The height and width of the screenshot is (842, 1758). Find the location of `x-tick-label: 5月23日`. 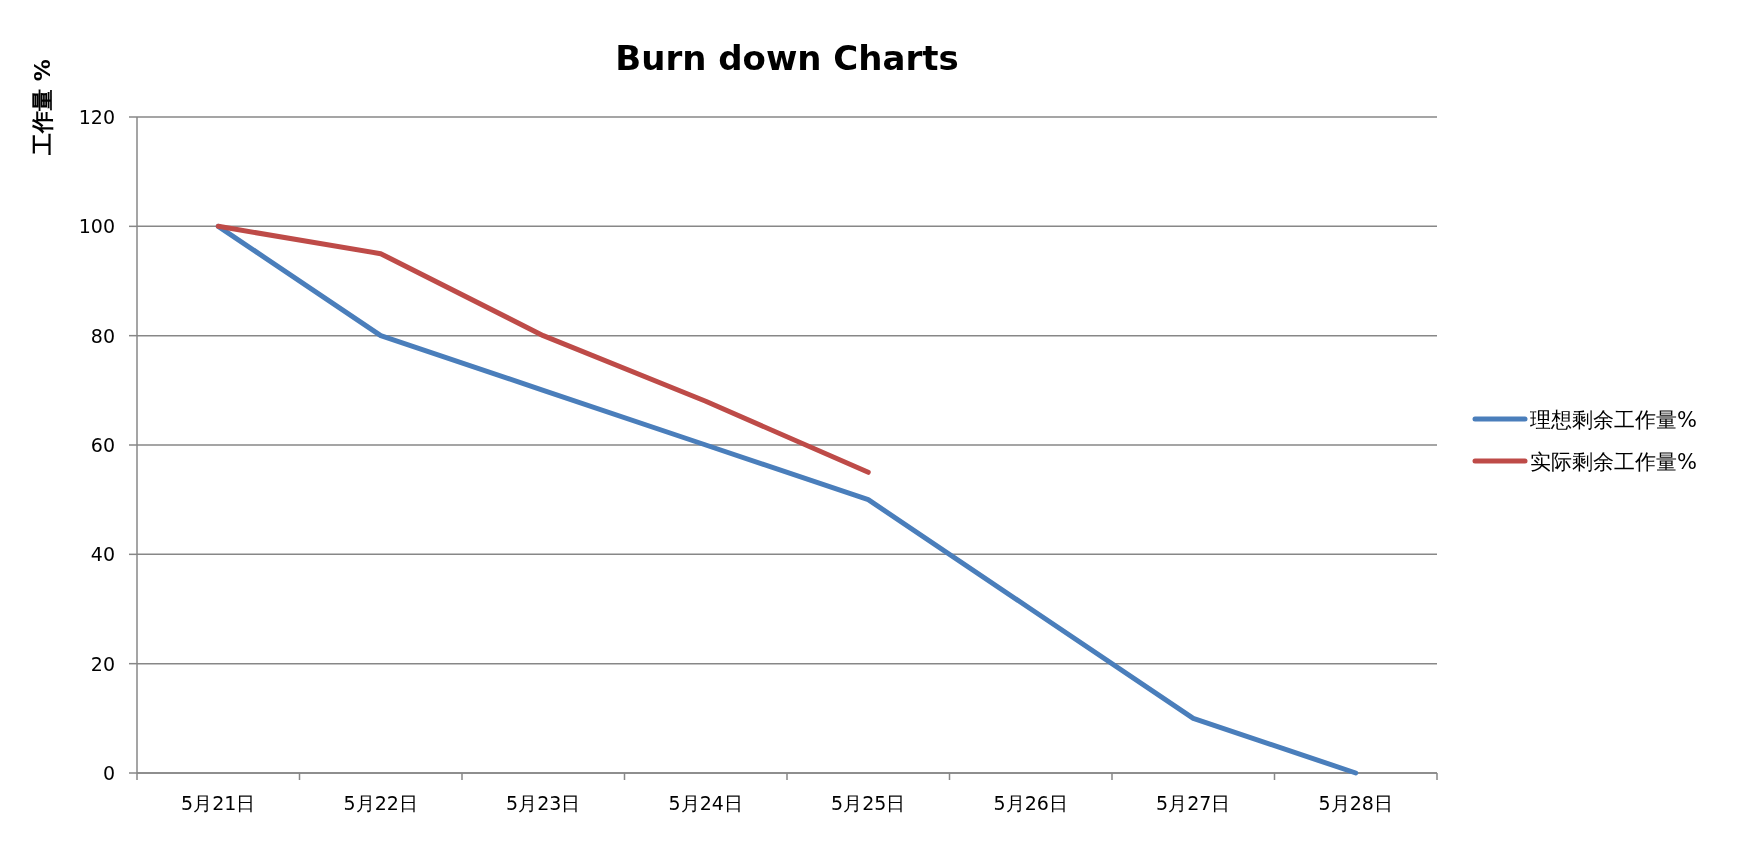

x-tick-label: 5月23日 is located at coordinates (543, 803).